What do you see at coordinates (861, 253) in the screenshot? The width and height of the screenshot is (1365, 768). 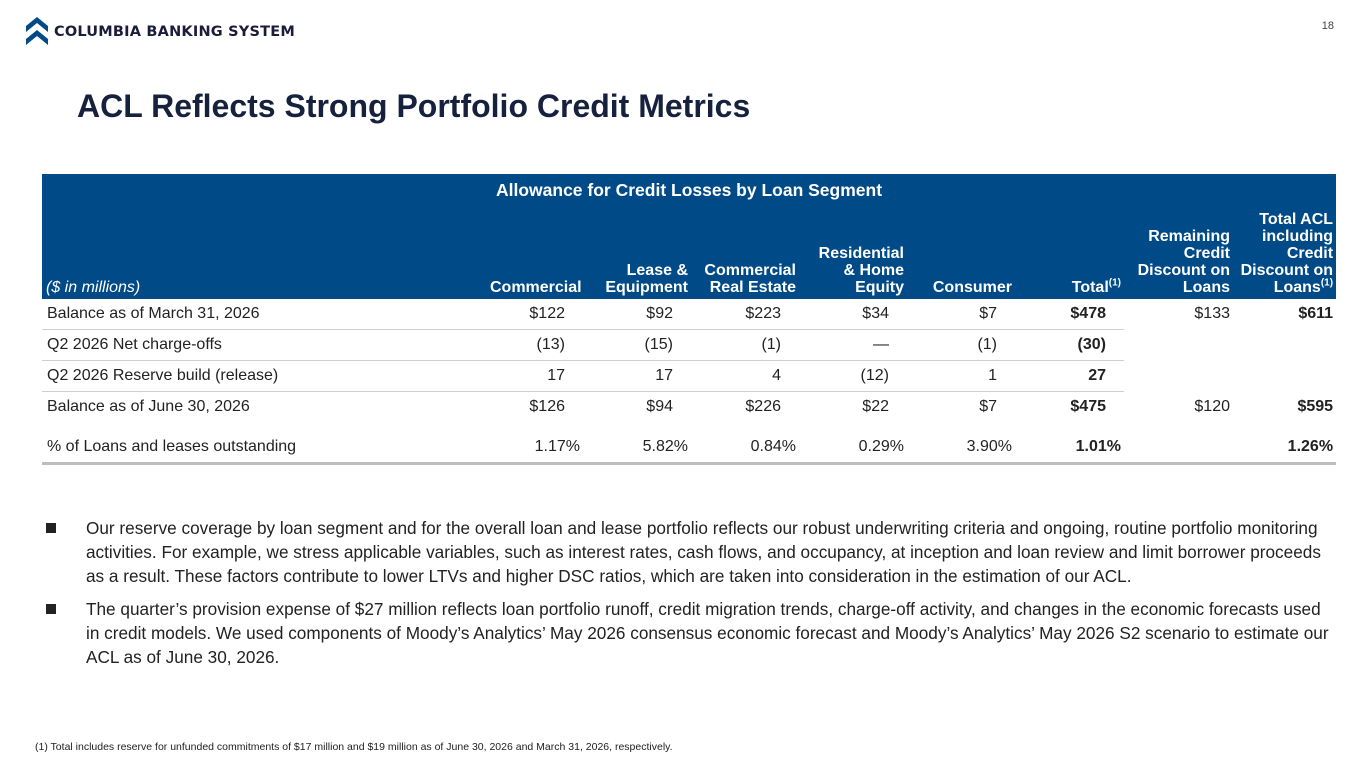 I see `column-header-line: Residential` at bounding box center [861, 253].